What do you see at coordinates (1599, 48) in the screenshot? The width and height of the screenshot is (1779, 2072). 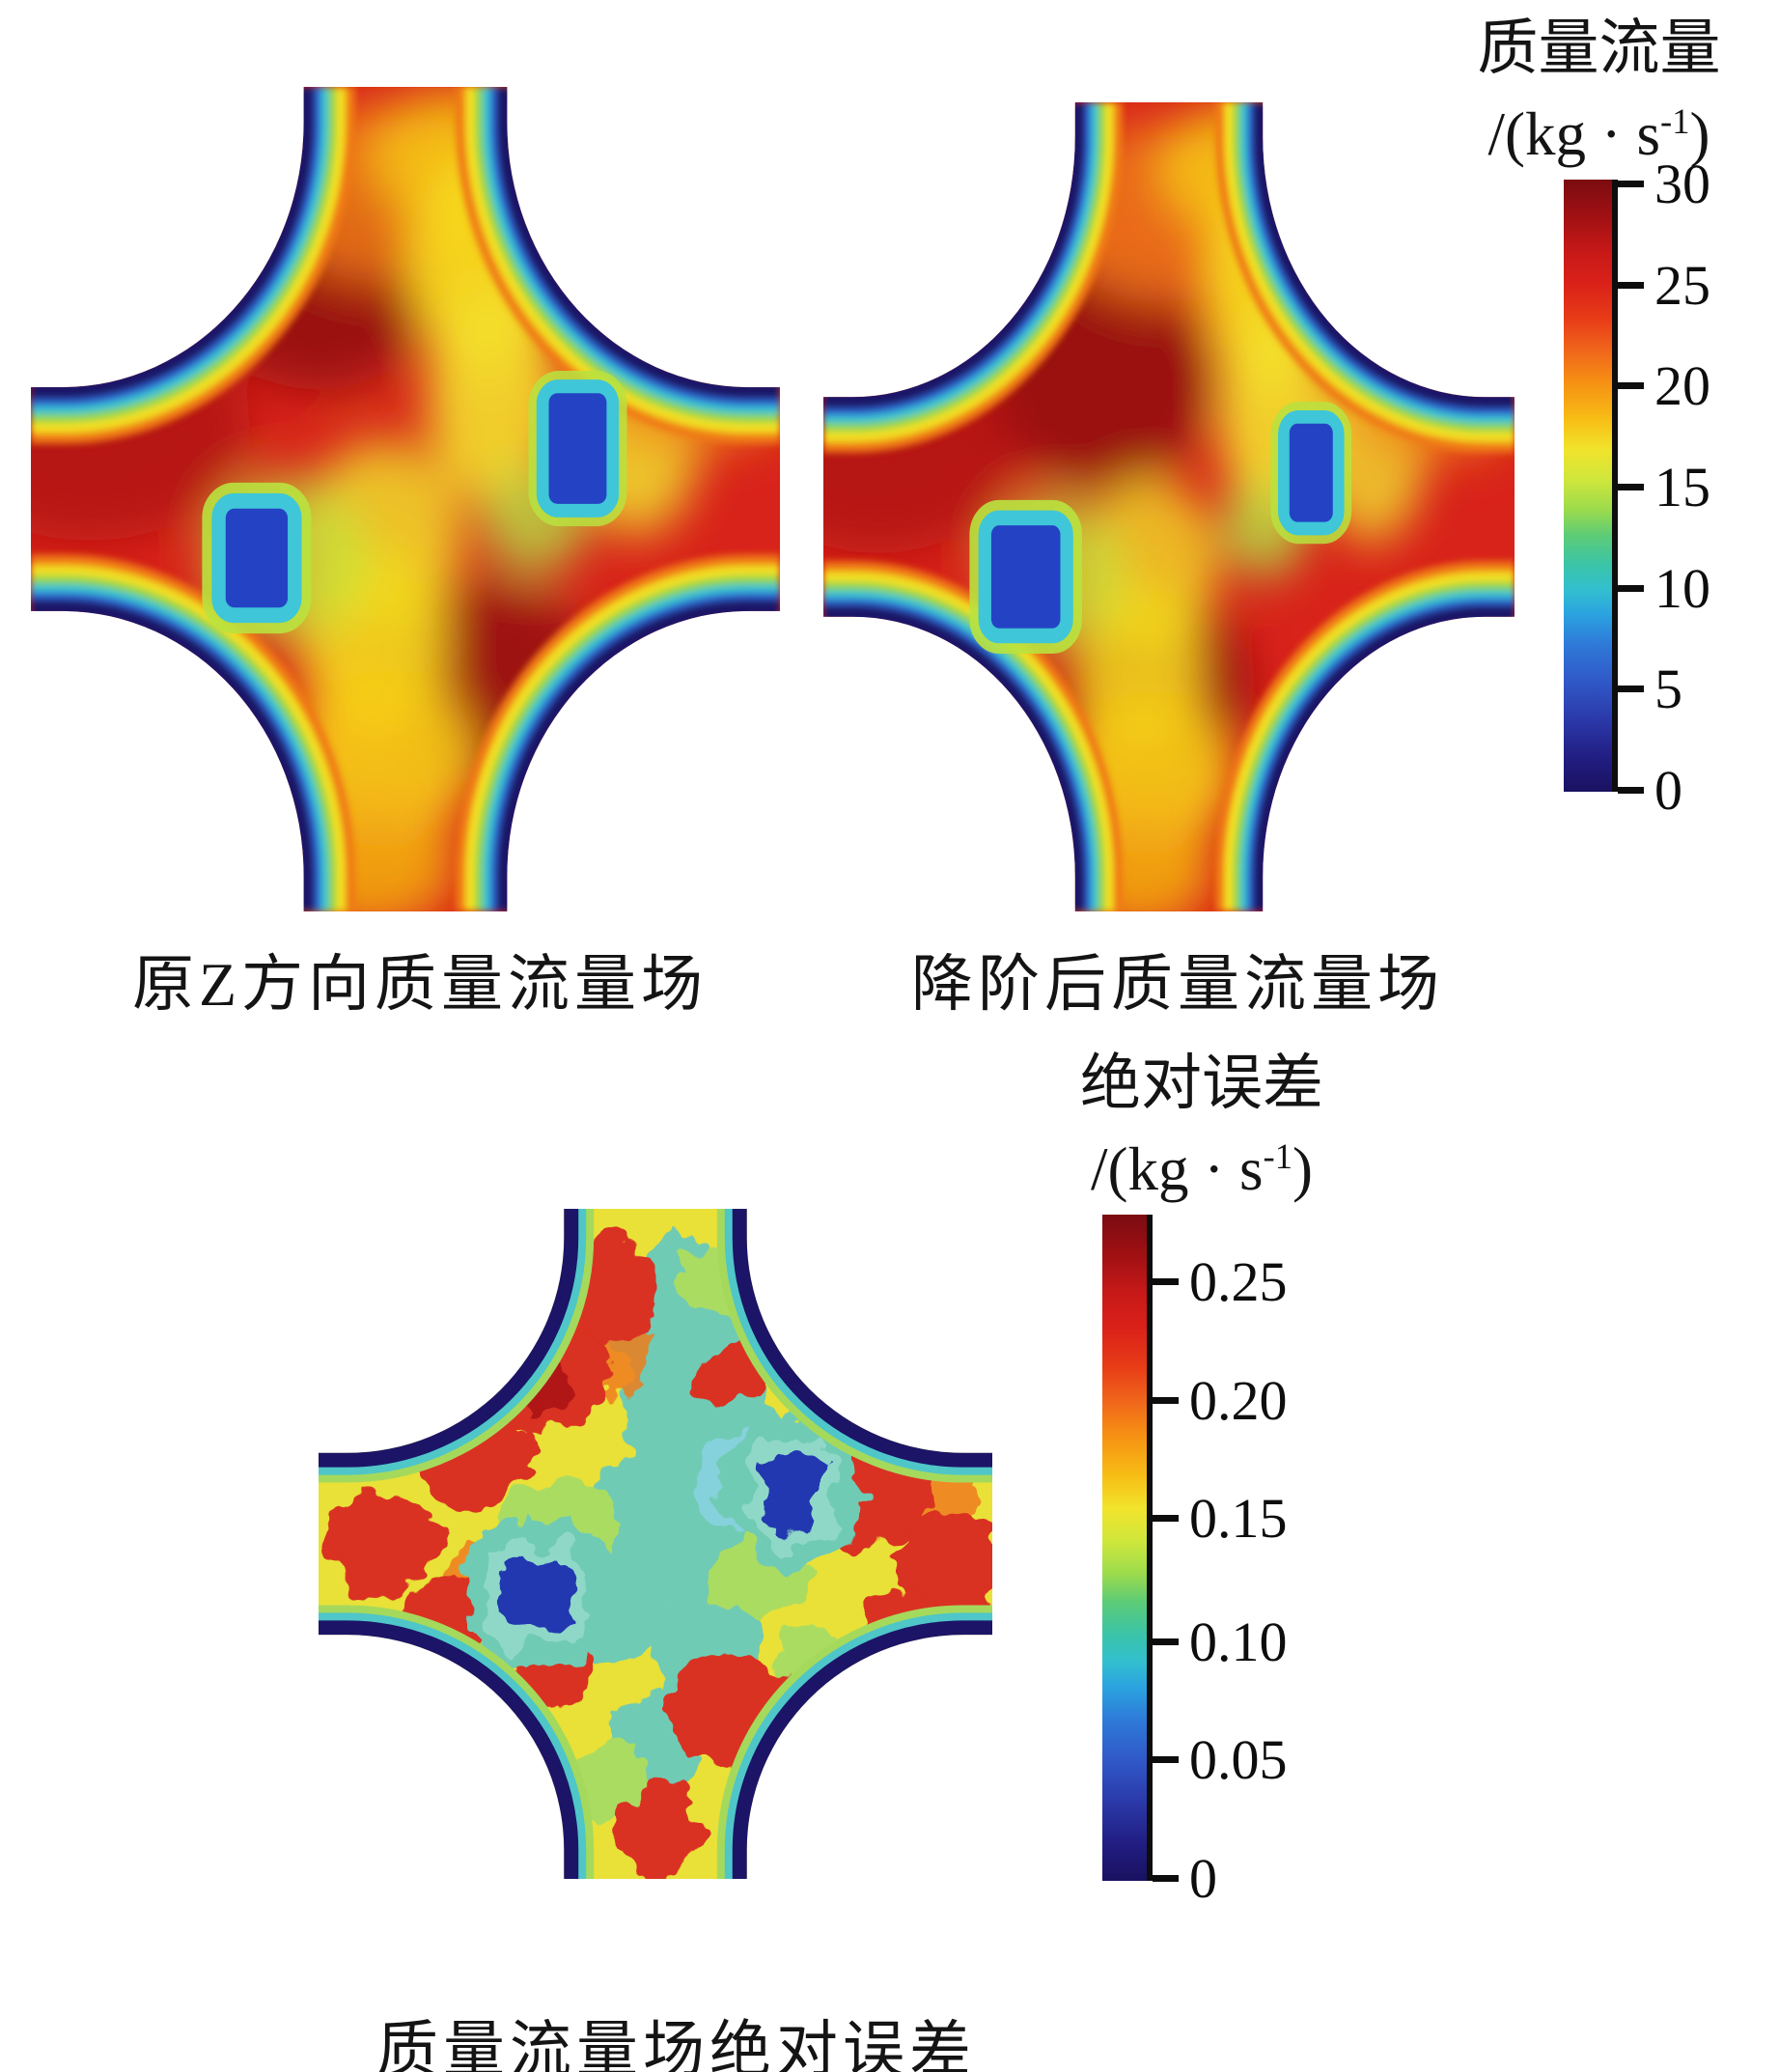 I see `colorbar-flow-title-text: 质量流量` at bounding box center [1599, 48].